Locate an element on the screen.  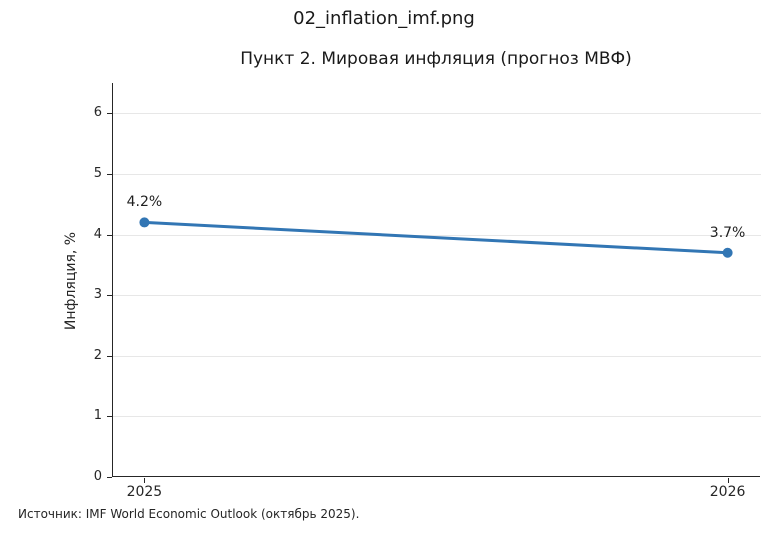
y-tick-label: 5 is located at coordinates (97, 173).